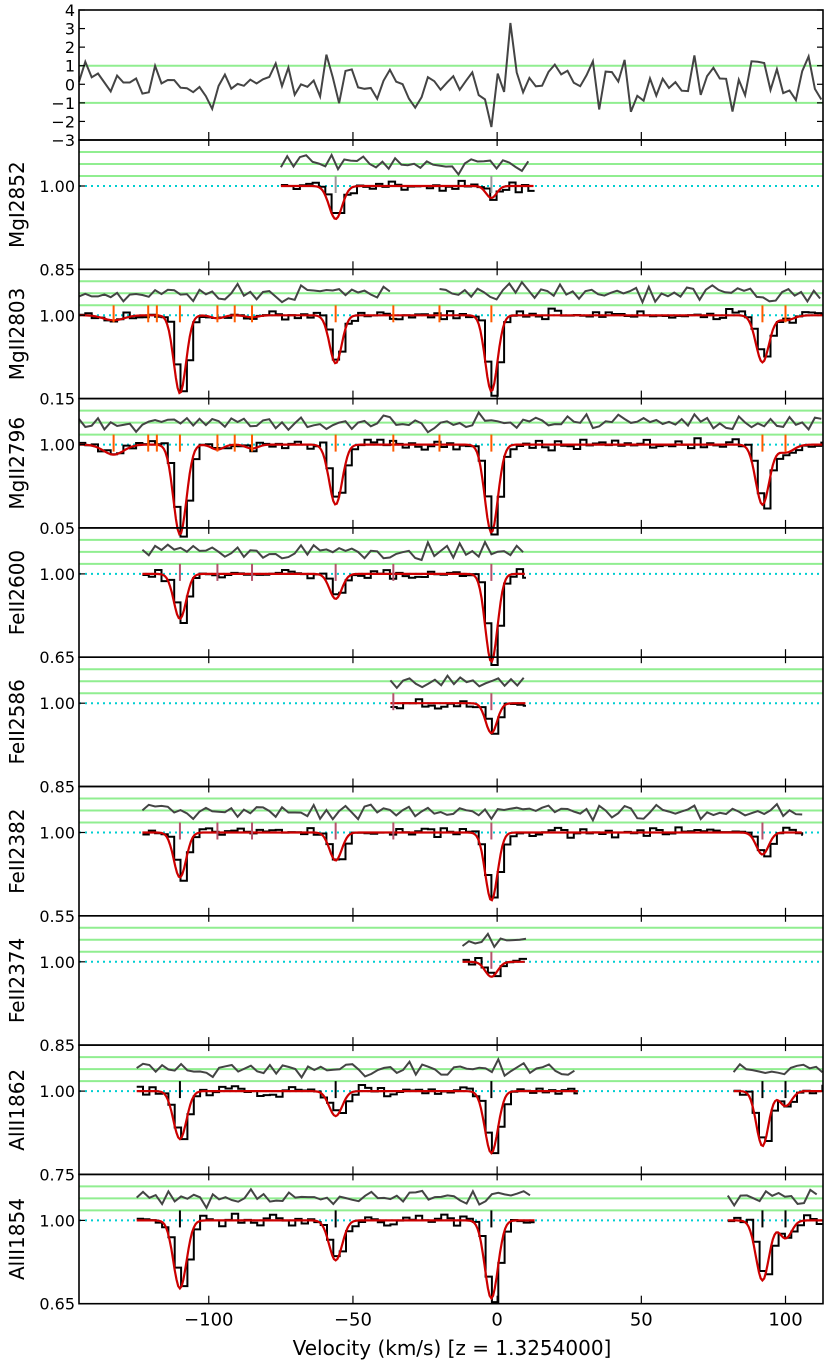 This screenshot has height=1364, width=830. I want to click on panel-label-FeII2382: FeII2382, so click(17, 850).